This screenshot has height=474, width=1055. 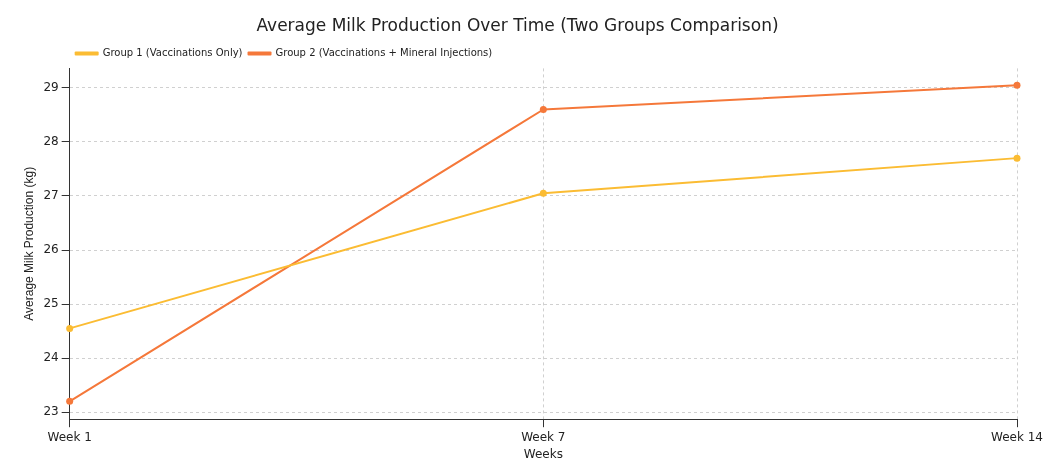 What do you see at coordinates (1017, 436) in the screenshot?
I see `x-tick-label: Week 14` at bounding box center [1017, 436].